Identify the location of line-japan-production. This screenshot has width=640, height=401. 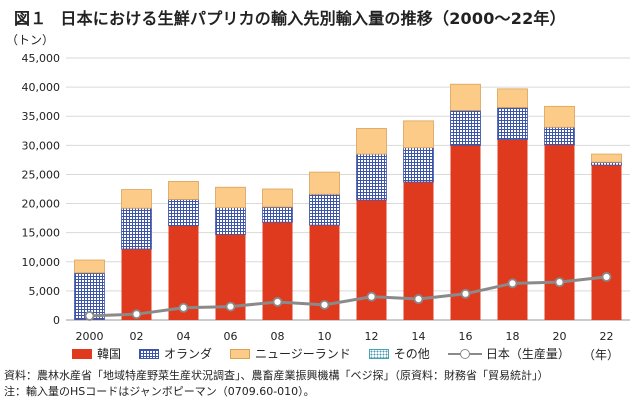
(348, 296).